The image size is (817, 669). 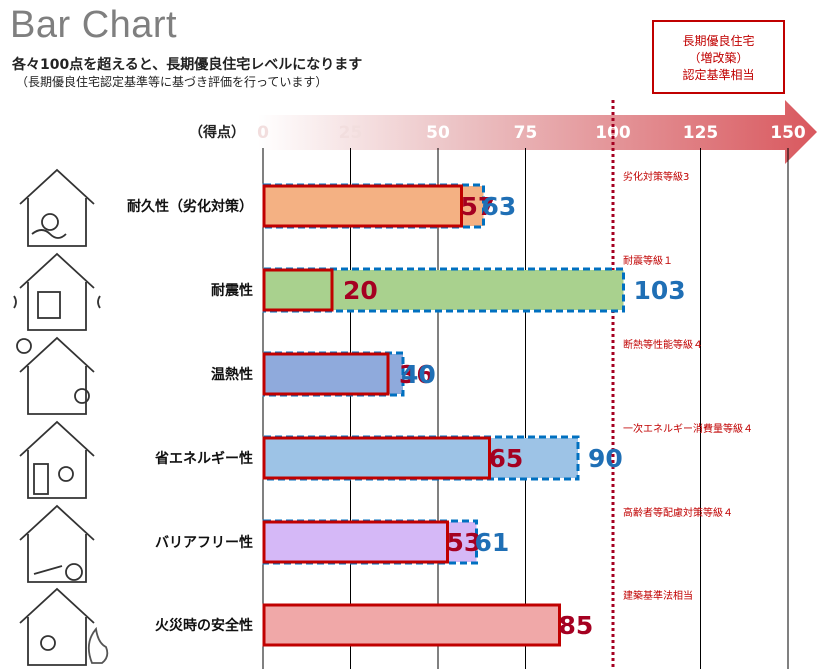 I want to click on house-durability-icon, so click(x=57, y=207).